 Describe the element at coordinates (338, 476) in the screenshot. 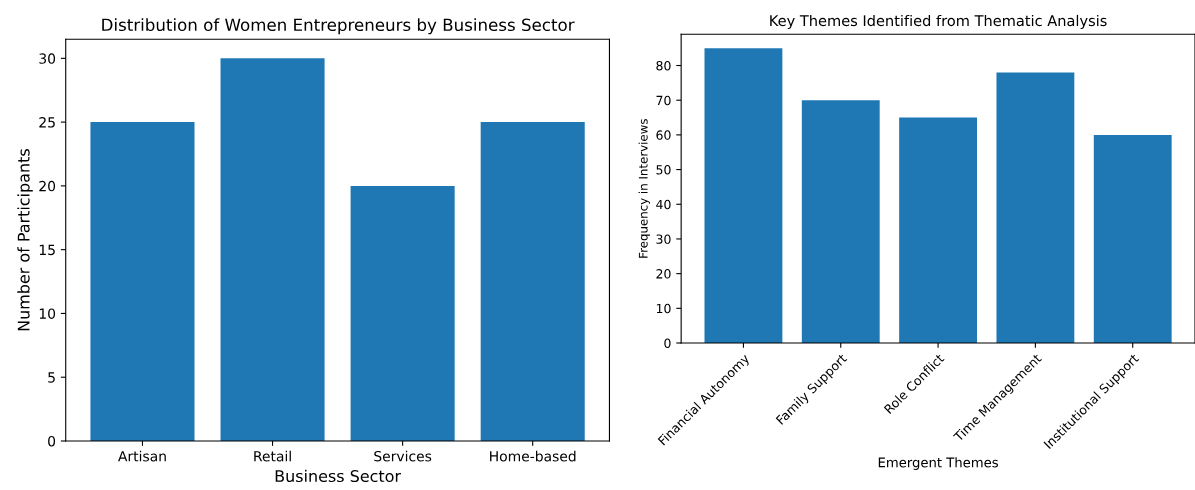

I see `x-axis-title: Business Sector` at that location.